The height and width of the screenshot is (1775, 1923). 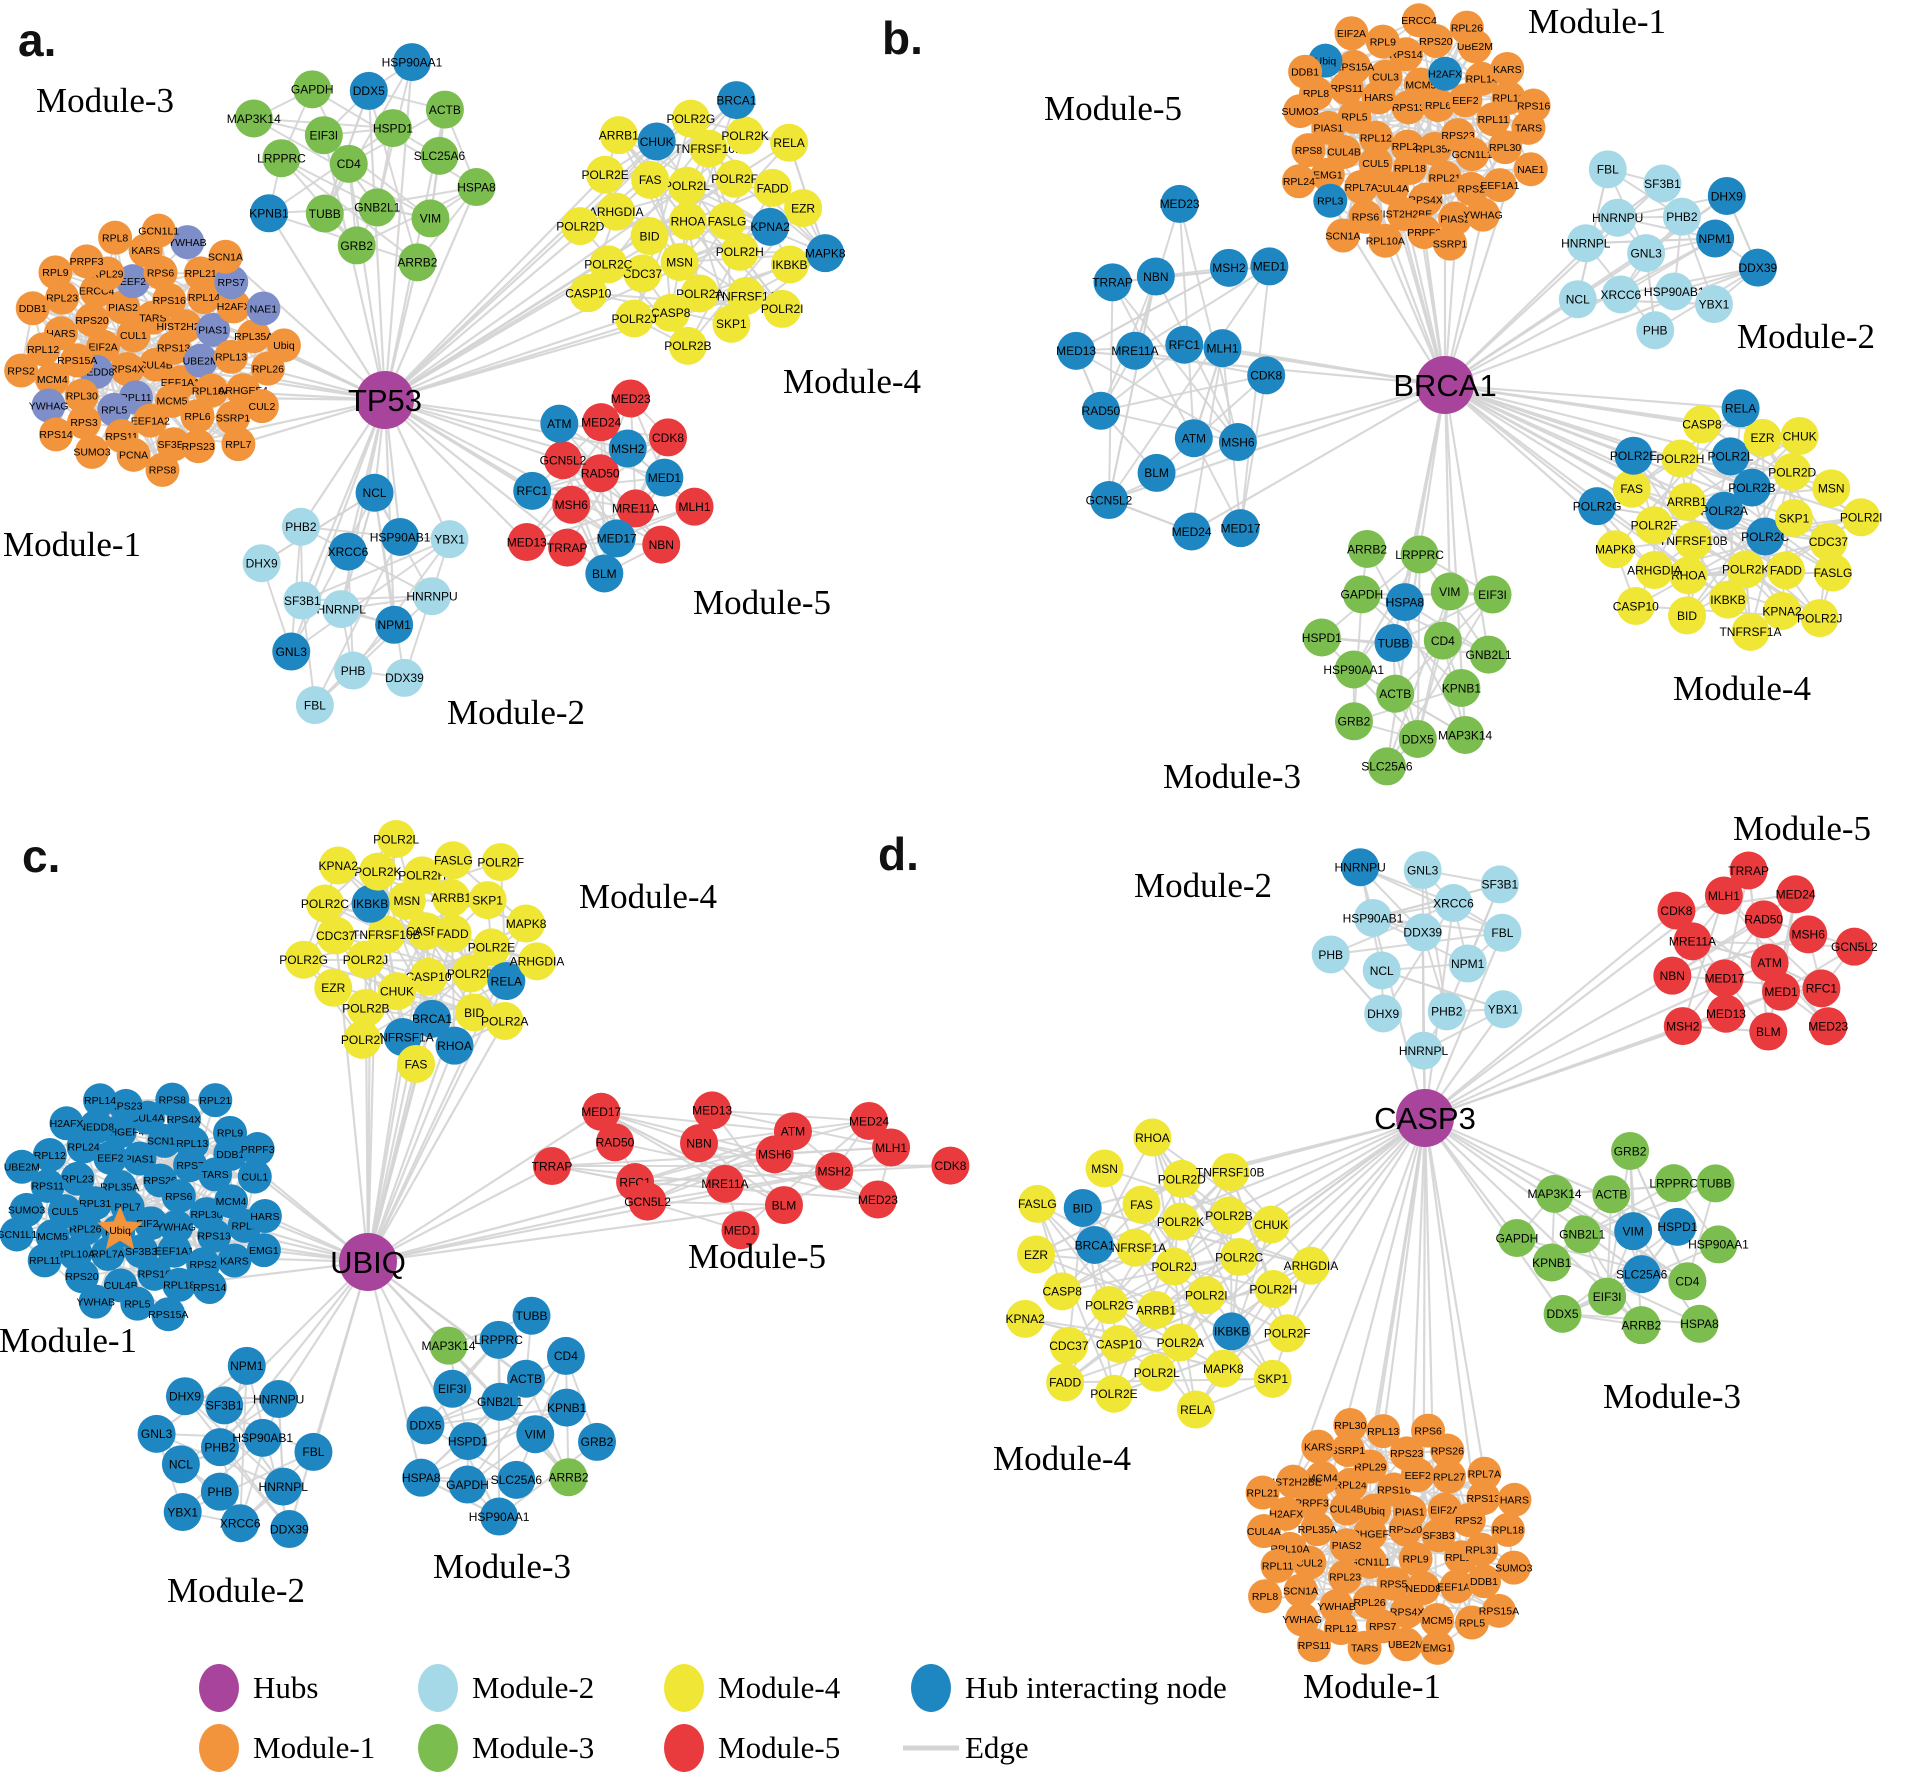 What do you see at coordinates (263, 308) in the screenshot?
I see `node-nae1` at bounding box center [263, 308].